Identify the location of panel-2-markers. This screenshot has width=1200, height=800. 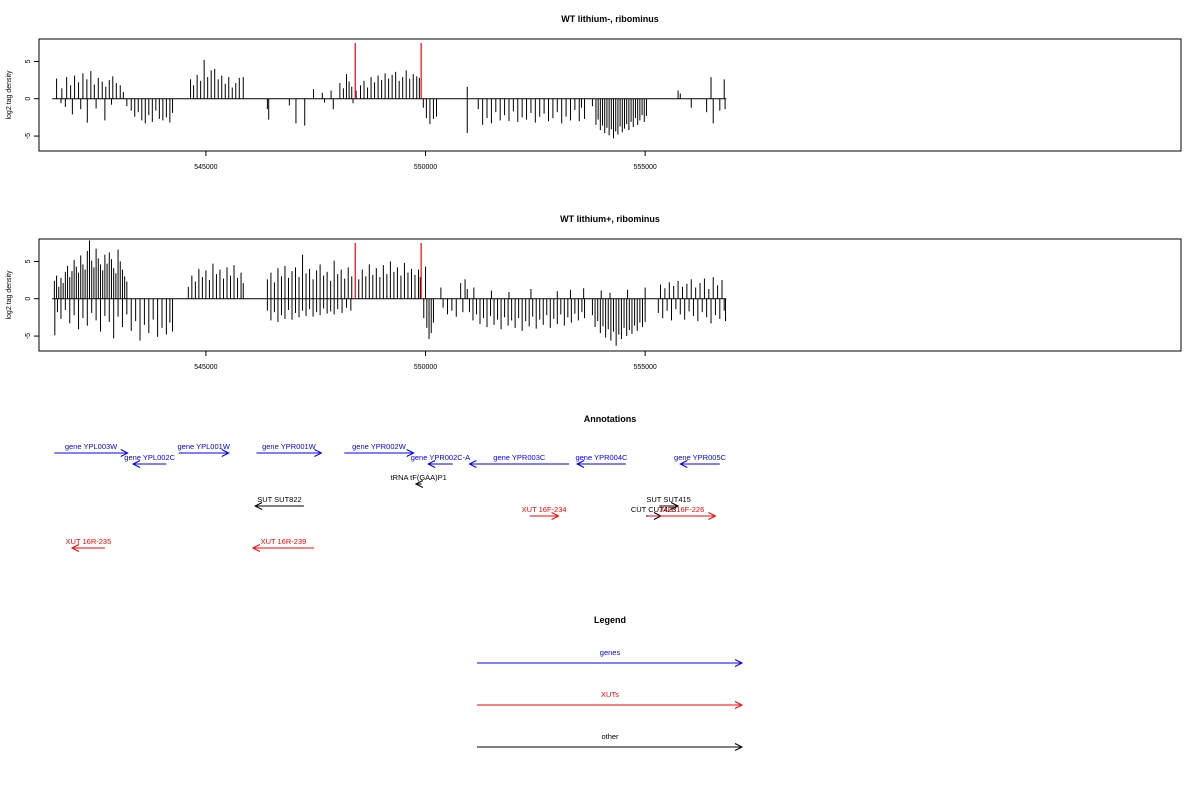
(388, 271).